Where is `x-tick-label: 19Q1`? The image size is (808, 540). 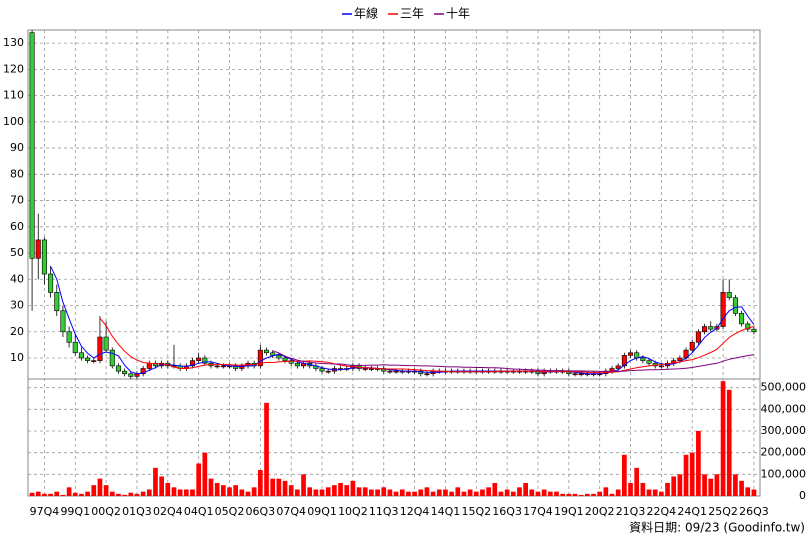
x-tick-label: 19Q1 is located at coordinates (569, 511).